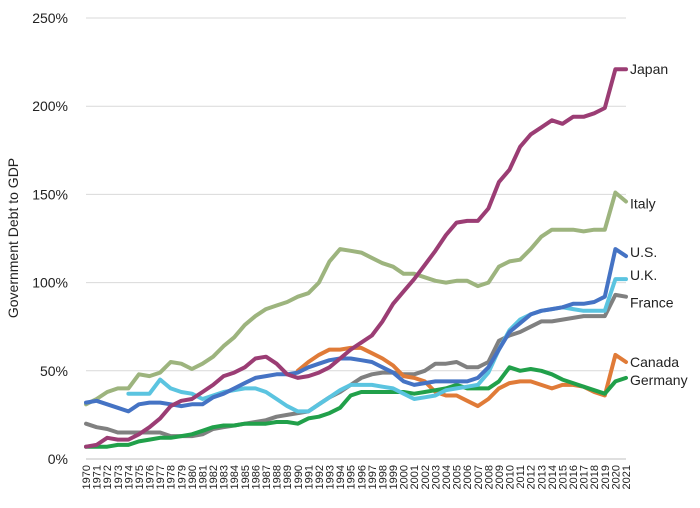  What do you see at coordinates (373, 477) in the screenshot?
I see `x-tick-label: 1997` at bounding box center [373, 477].